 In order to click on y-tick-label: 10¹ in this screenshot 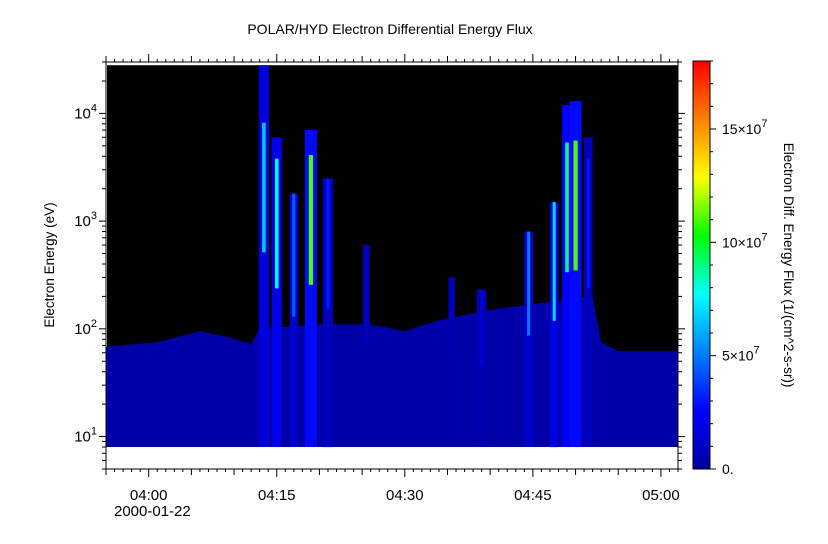, I will do `click(85, 436)`.